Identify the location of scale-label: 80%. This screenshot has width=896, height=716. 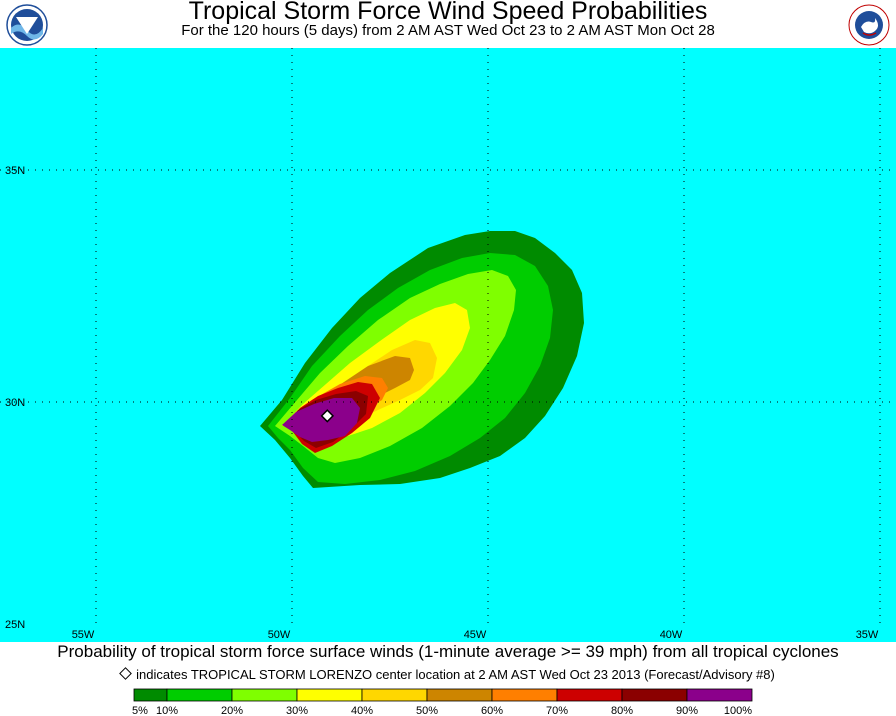
(622, 710).